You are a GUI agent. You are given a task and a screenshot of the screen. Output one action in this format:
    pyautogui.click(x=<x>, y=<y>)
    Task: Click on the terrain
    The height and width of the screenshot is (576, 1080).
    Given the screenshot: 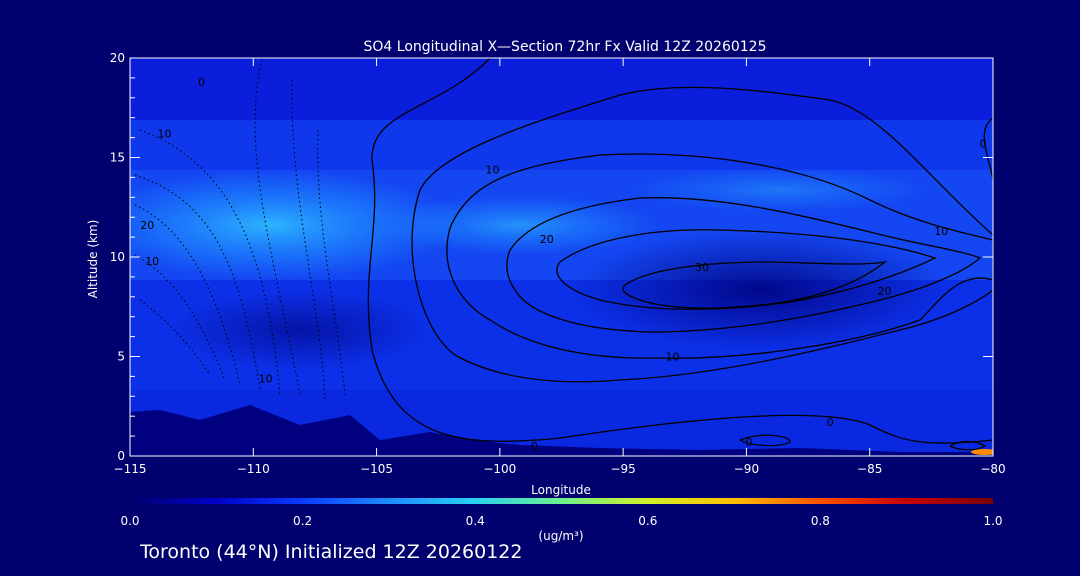 What is the action you would take?
    pyautogui.click(x=561, y=430)
    